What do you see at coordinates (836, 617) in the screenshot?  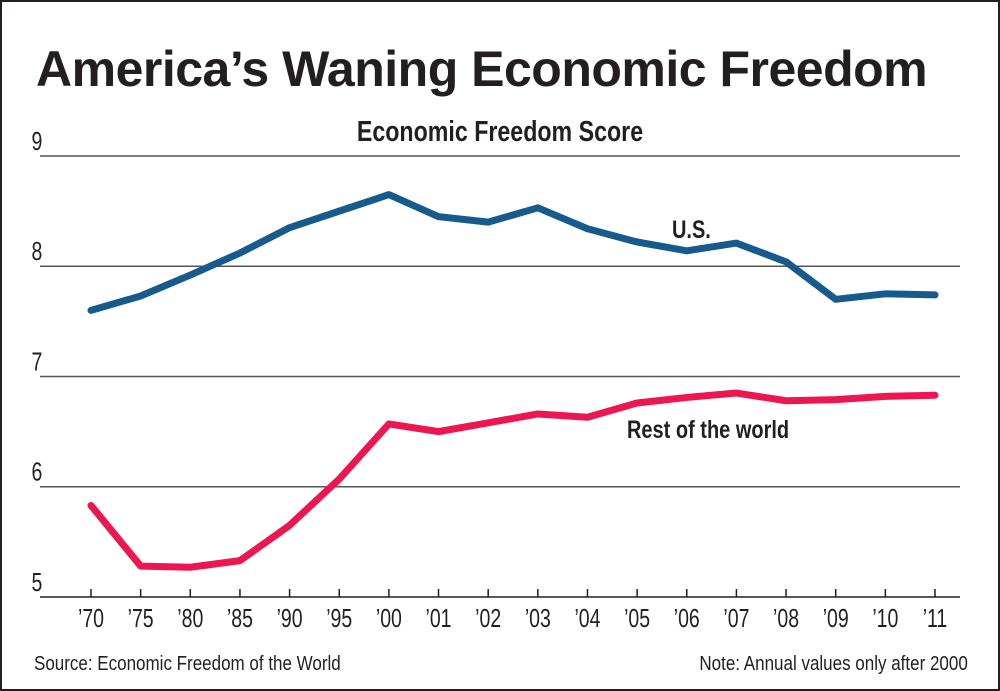 I see `x-tick-label: ’09` at bounding box center [836, 617].